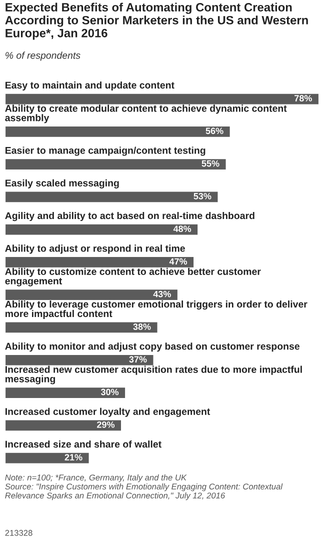 This screenshot has height=544, width=324. Describe the element at coordinates (109, 392) in the screenshot. I see `data-label: 30%` at that location.